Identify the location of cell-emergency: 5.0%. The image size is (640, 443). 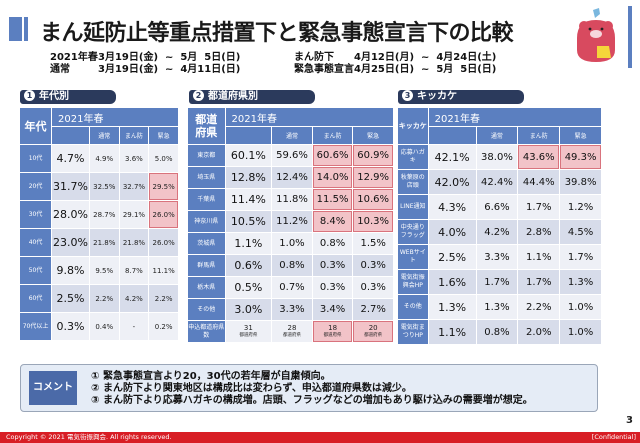
(163, 158).